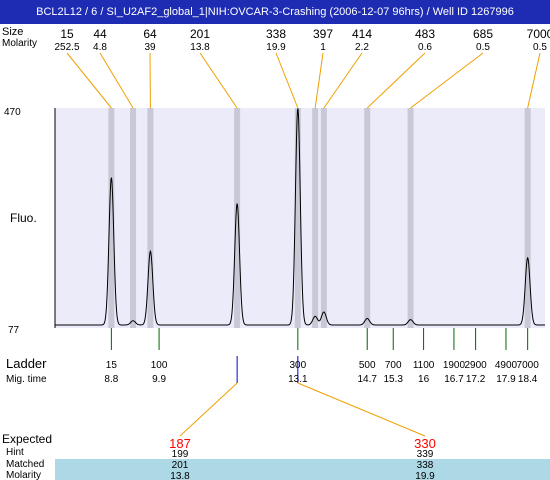  What do you see at coordinates (14, 330) in the screenshot?
I see `y-axis-bottom-label: 77` at bounding box center [14, 330].